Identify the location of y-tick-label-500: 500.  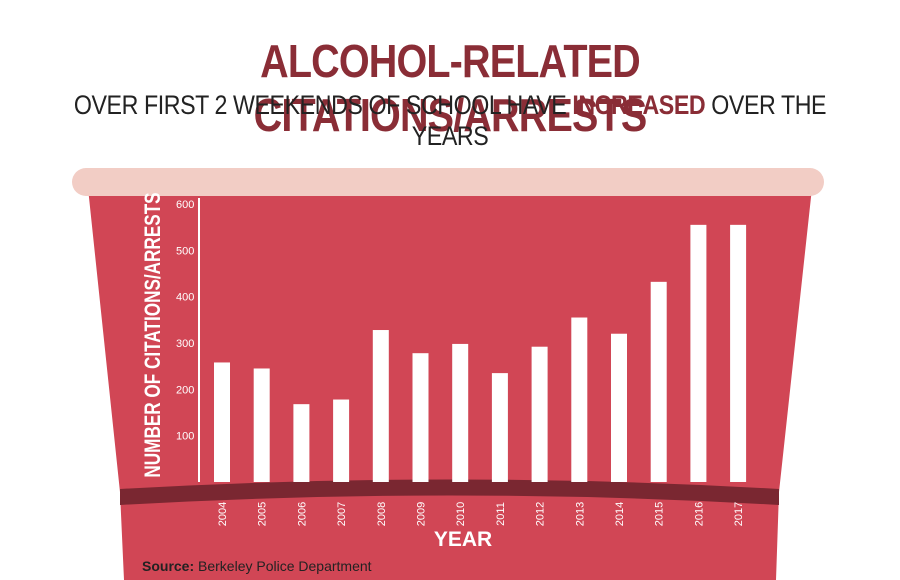
(185, 251).